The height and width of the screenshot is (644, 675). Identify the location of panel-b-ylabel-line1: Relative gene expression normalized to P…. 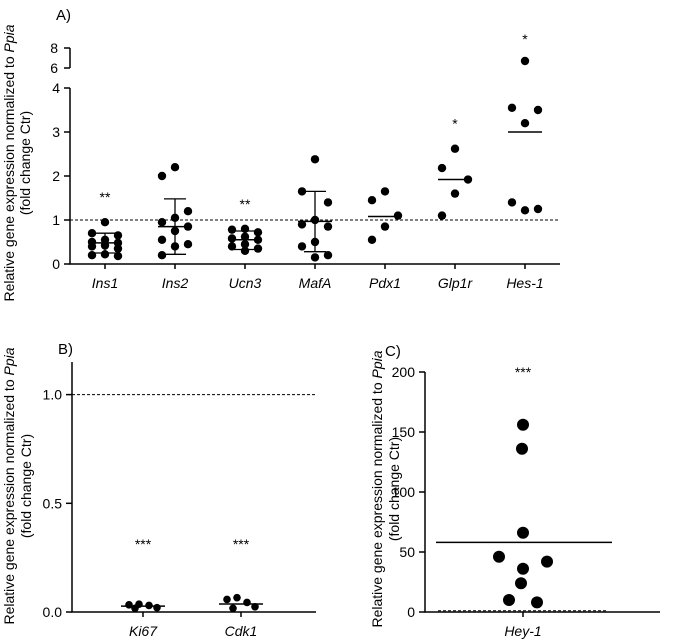
(9, 485).